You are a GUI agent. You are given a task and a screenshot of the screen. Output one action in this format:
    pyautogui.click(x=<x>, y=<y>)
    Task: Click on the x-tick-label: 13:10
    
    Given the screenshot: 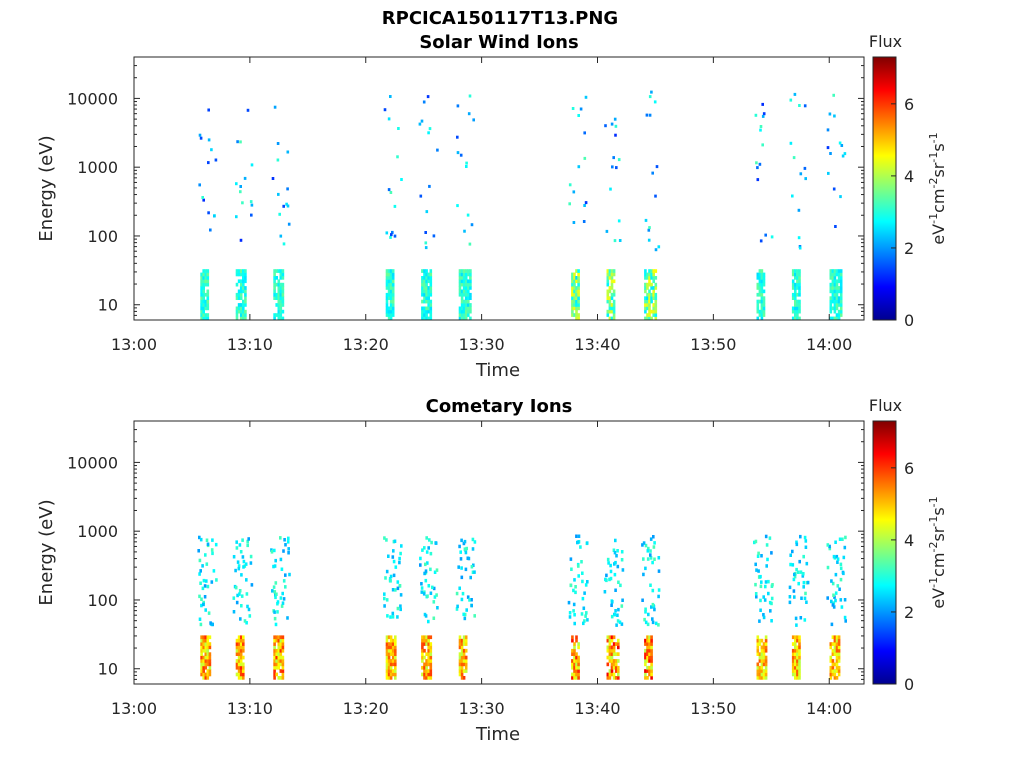 What is the action you would take?
    pyautogui.click(x=250, y=344)
    